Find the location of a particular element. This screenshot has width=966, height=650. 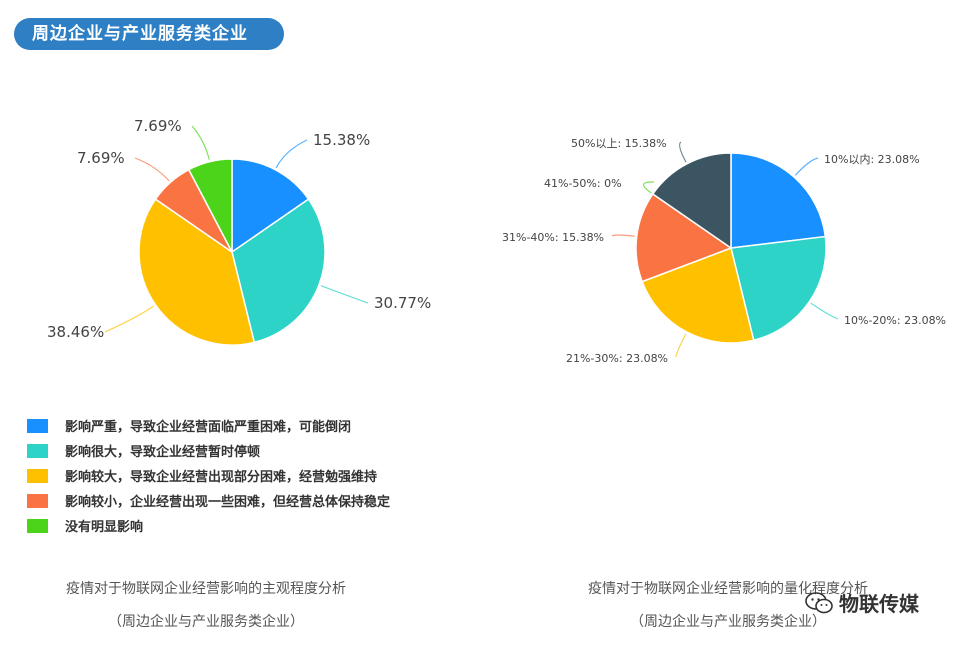

left-chart-title: 疫情对于物联网企业经营影响的主观程度分析 is located at coordinates (206, 589).